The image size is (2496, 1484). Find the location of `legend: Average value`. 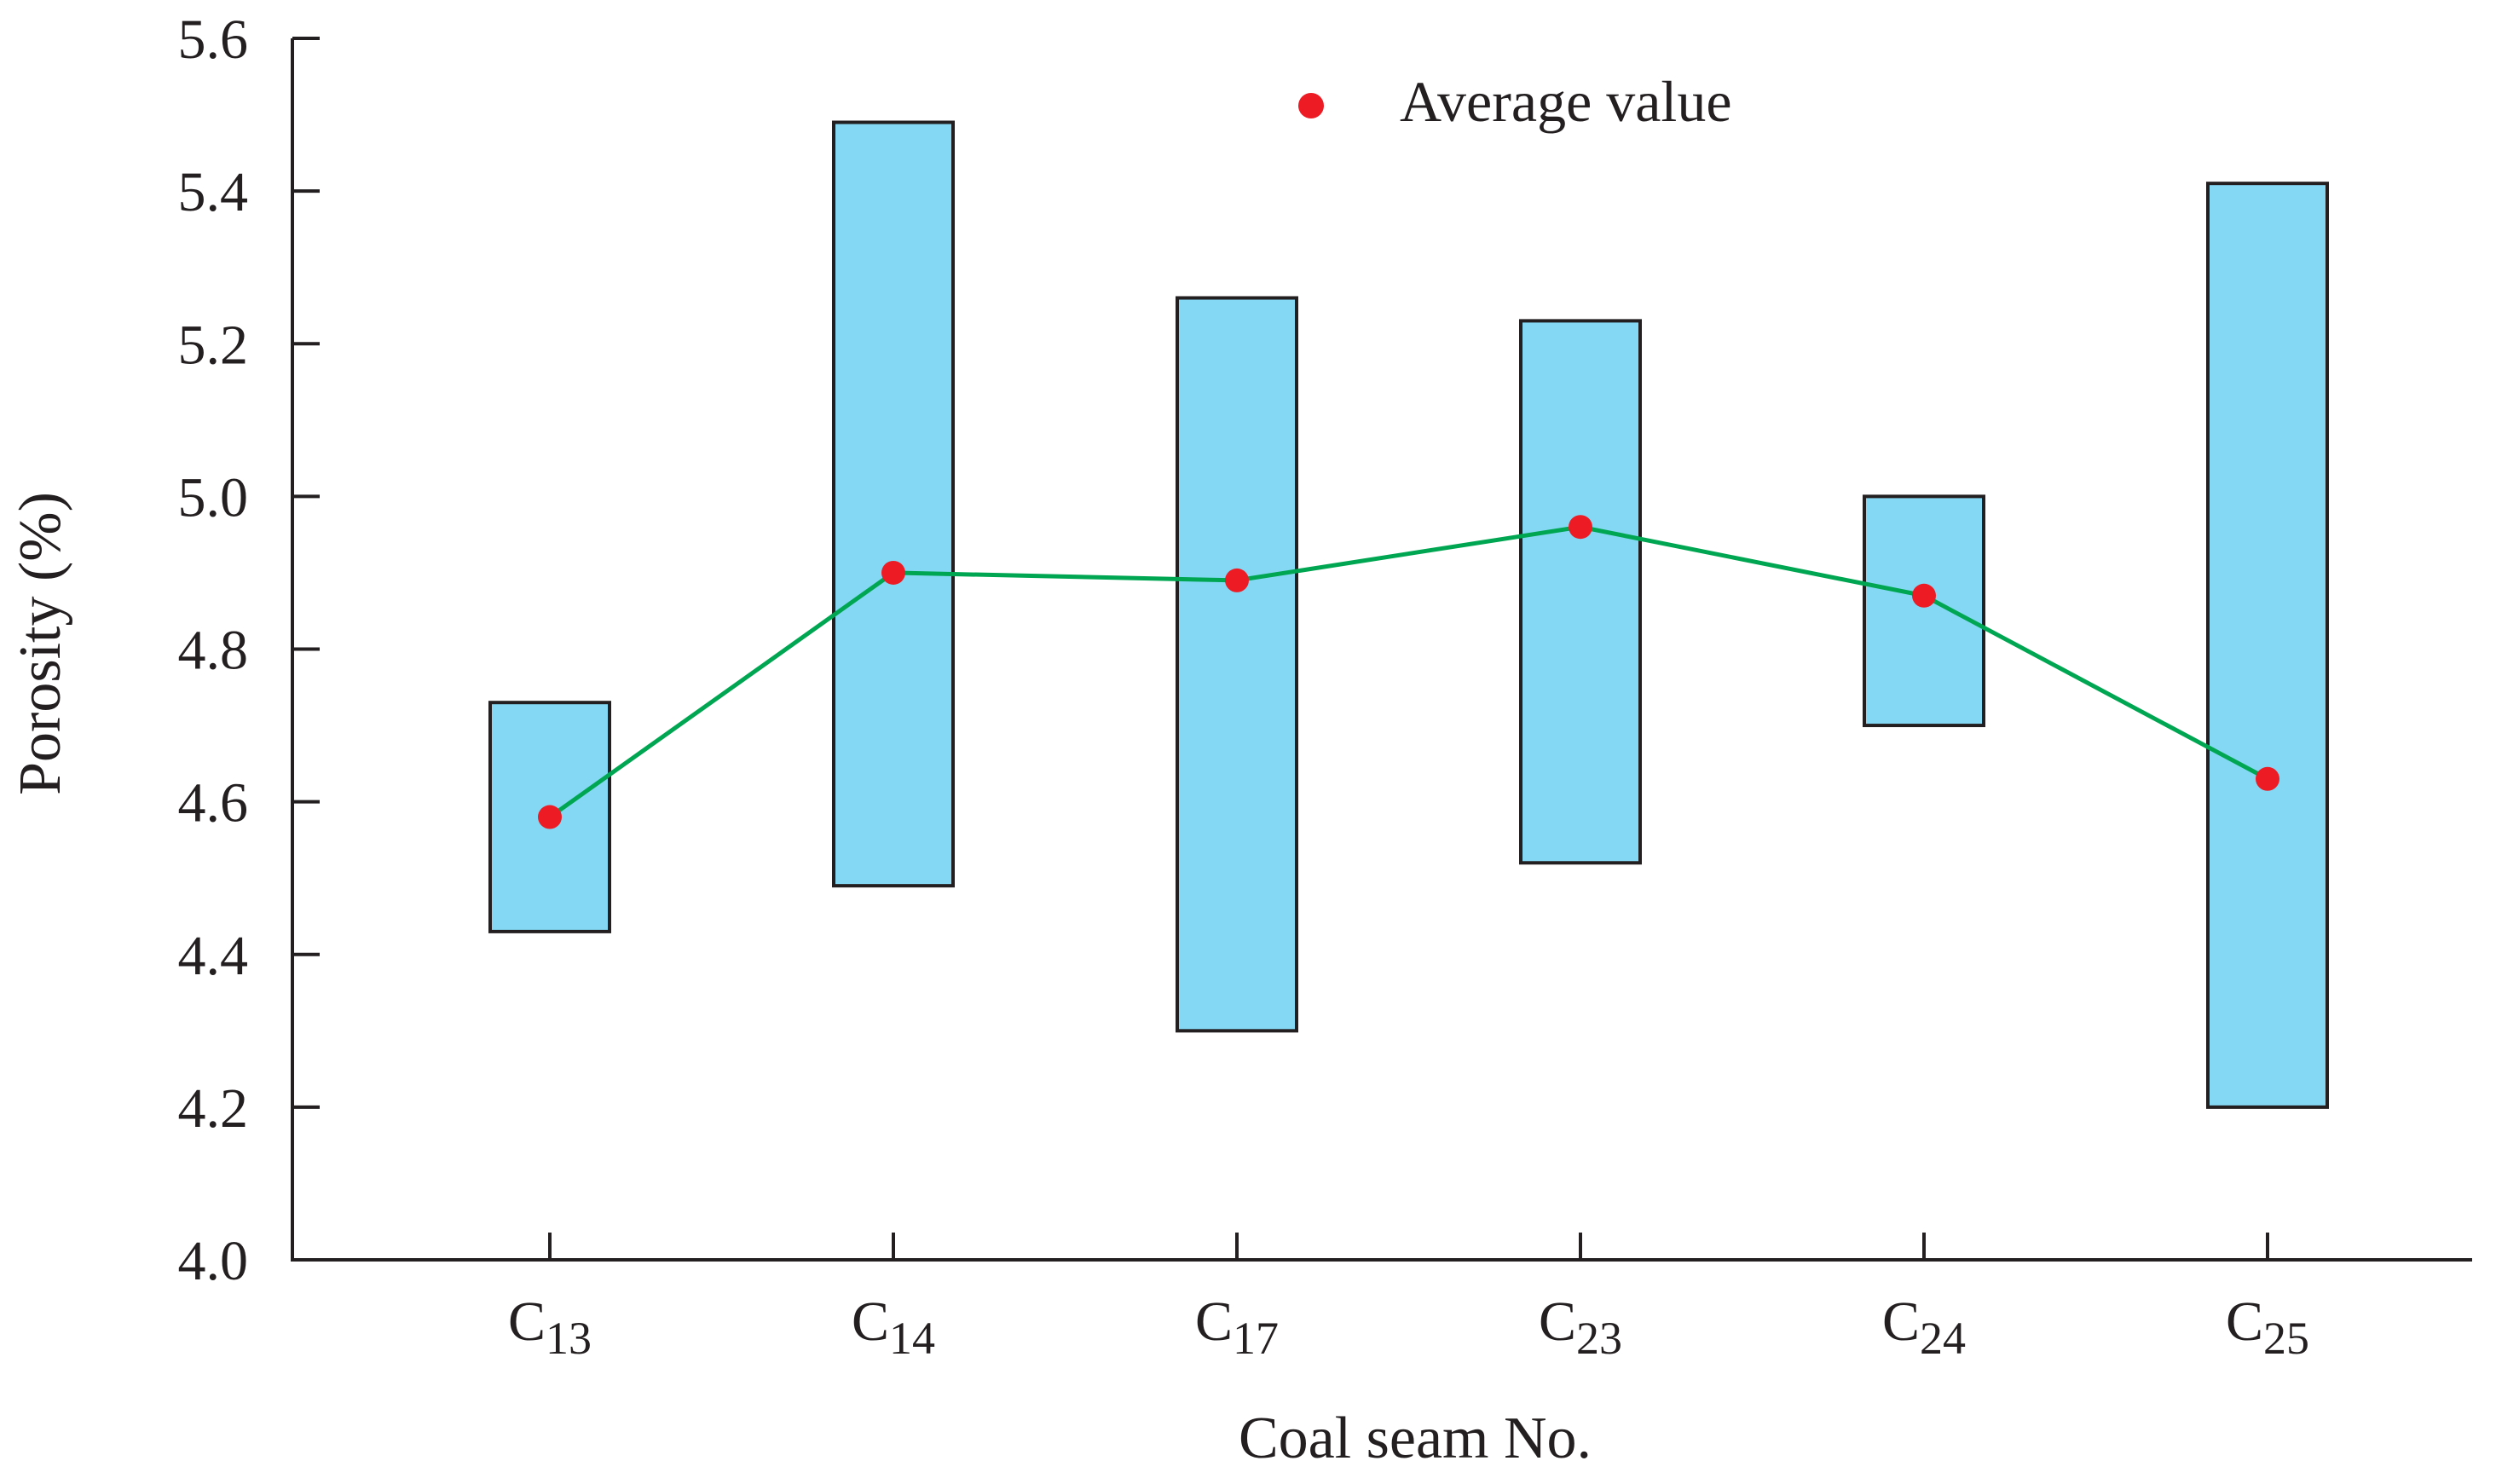

legend: Average value is located at coordinates (1515, 101).